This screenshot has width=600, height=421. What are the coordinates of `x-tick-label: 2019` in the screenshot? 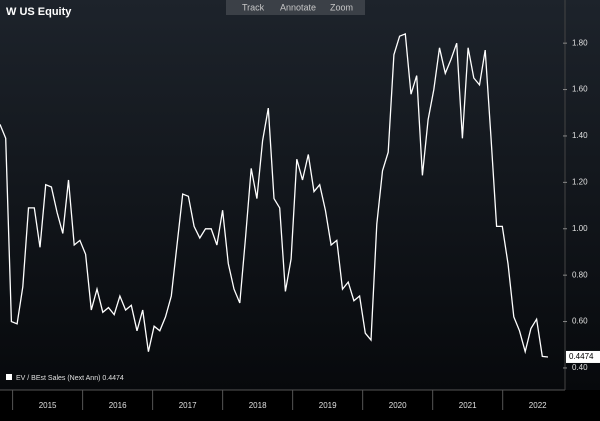 It's located at (328, 405).